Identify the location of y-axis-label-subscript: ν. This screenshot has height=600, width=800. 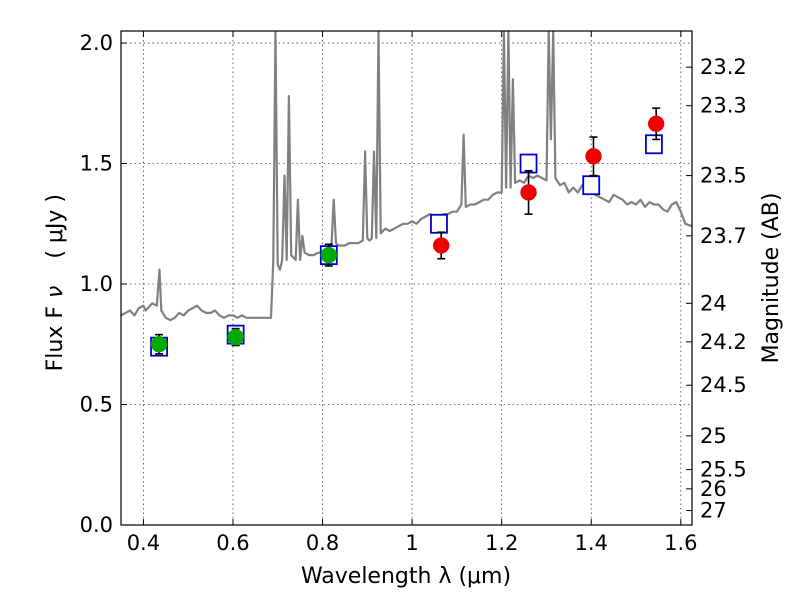
(55, 292).